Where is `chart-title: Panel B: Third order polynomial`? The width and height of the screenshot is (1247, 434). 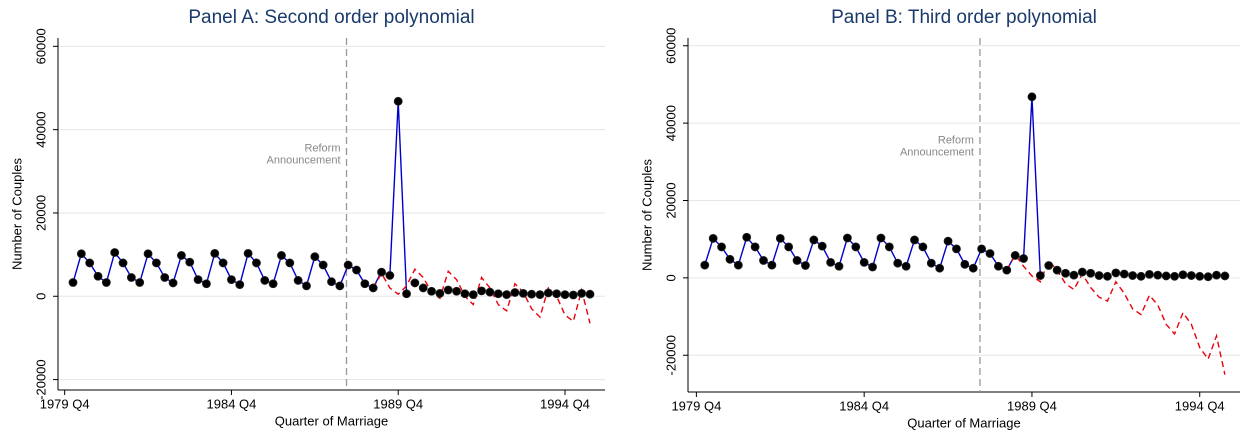
chart-title: Panel B: Third order polynomial is located at coordinates (964, 17).